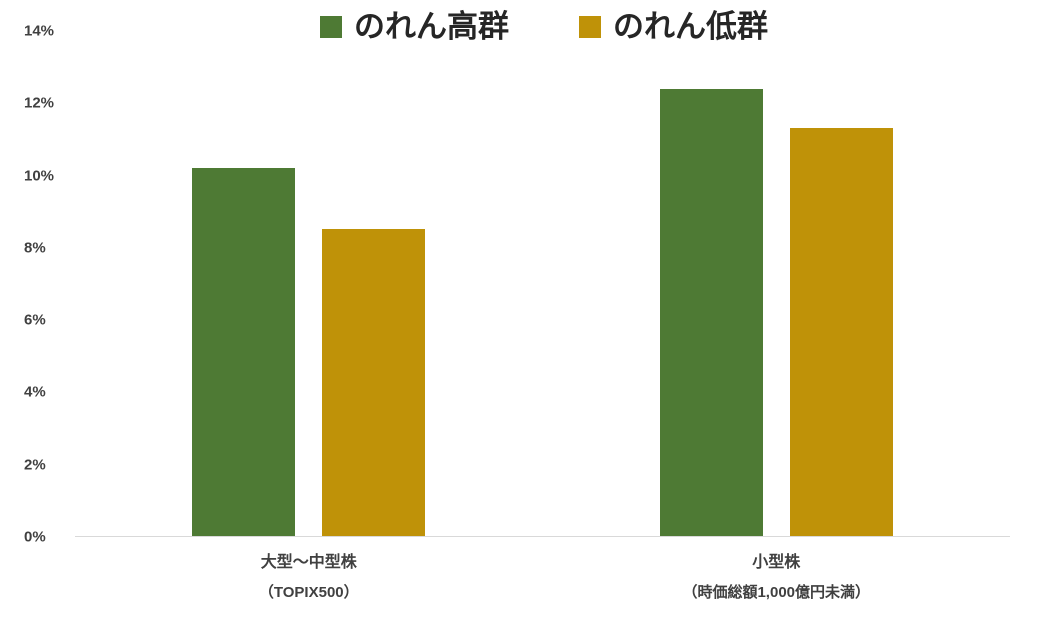  Describe the element at coordinates (431, 26) in the screenshot. I see `legend-series-label: のれん高群` at that location.